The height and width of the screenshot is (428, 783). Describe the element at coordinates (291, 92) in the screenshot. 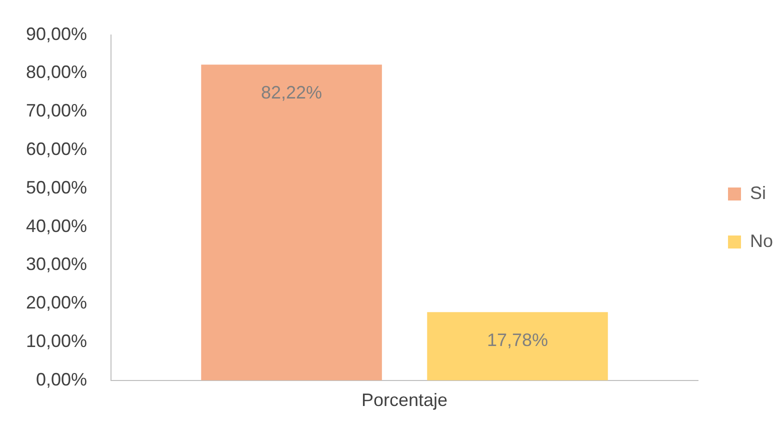

I see `data-label: 82,22%` at that location.